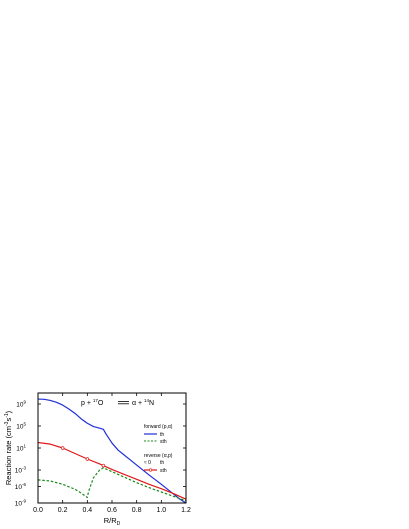  Describe the element at coordinates (147, 463) in the screenshot. I see `legend-reverse-prefix: ≈ 0` at that location.